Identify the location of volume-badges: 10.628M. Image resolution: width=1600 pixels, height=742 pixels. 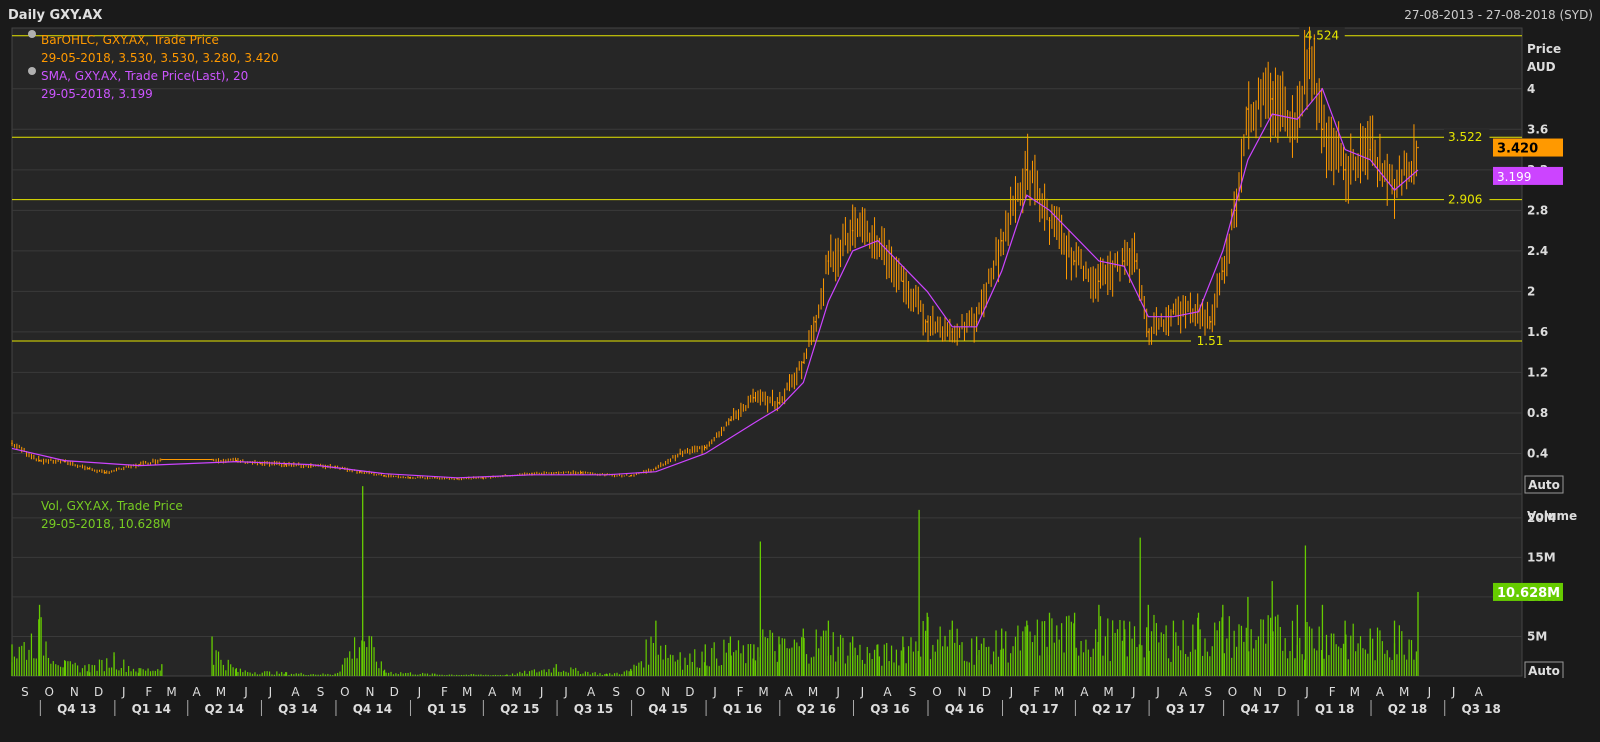
(1528, 591).